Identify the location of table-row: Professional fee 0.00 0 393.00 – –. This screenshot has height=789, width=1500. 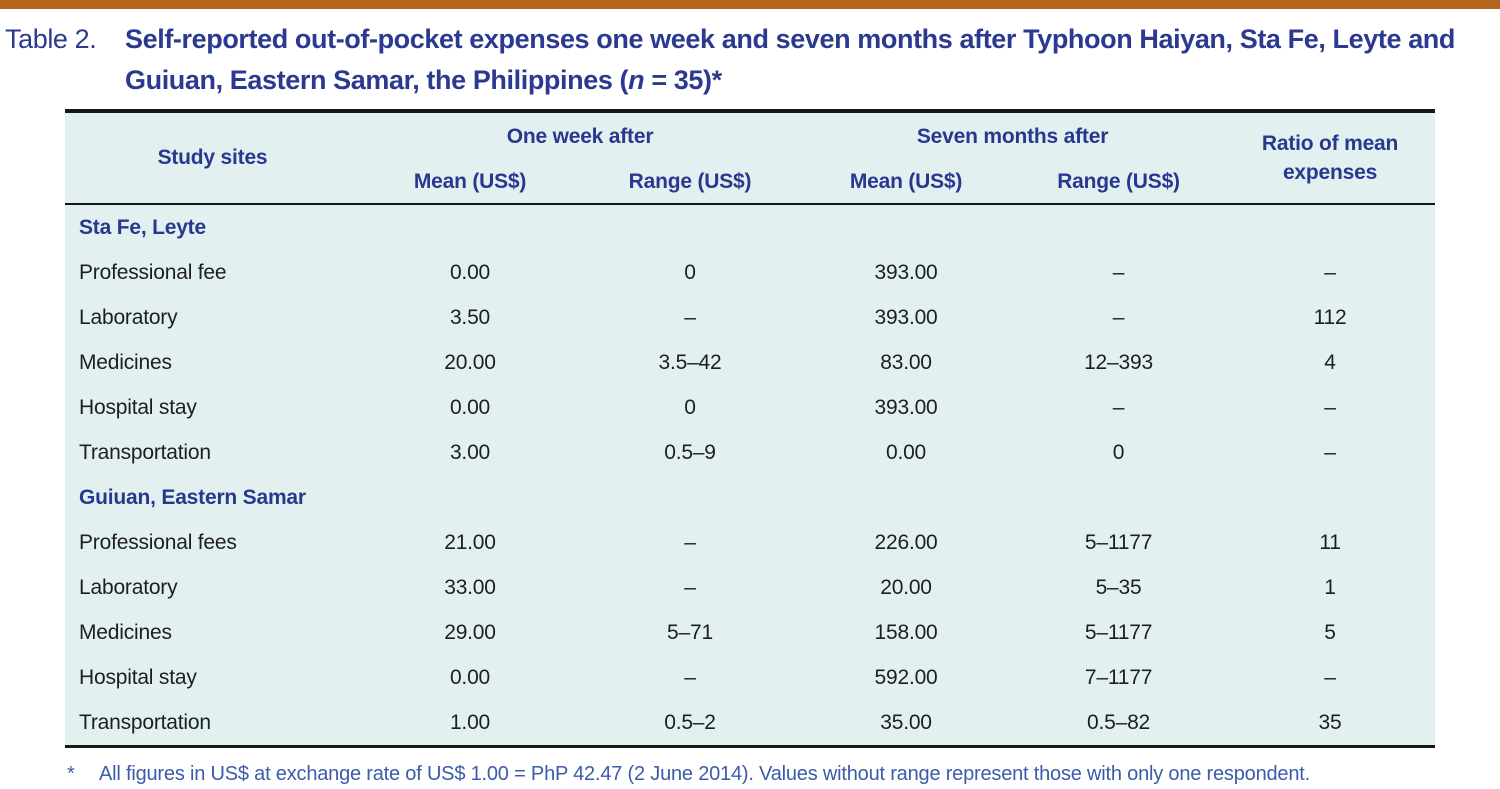
(750, 272).